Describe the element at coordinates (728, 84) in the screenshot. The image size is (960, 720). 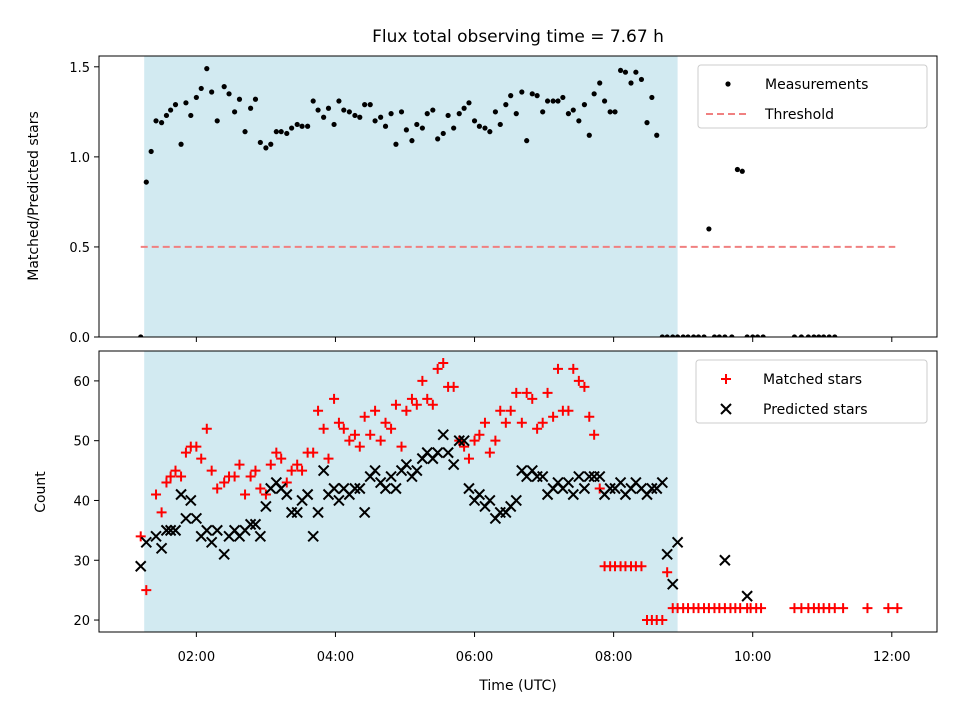
I see `legend-marker-measurements` at that location.